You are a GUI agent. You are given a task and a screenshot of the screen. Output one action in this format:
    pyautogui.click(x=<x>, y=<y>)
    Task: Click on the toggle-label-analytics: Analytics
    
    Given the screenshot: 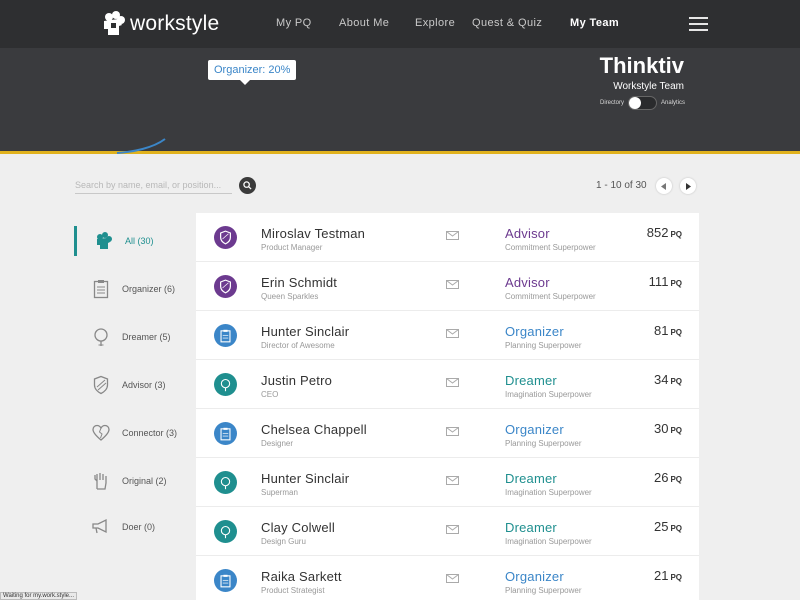 What is the action you would take?
    pyautogui.click(x=673, y=103)
    